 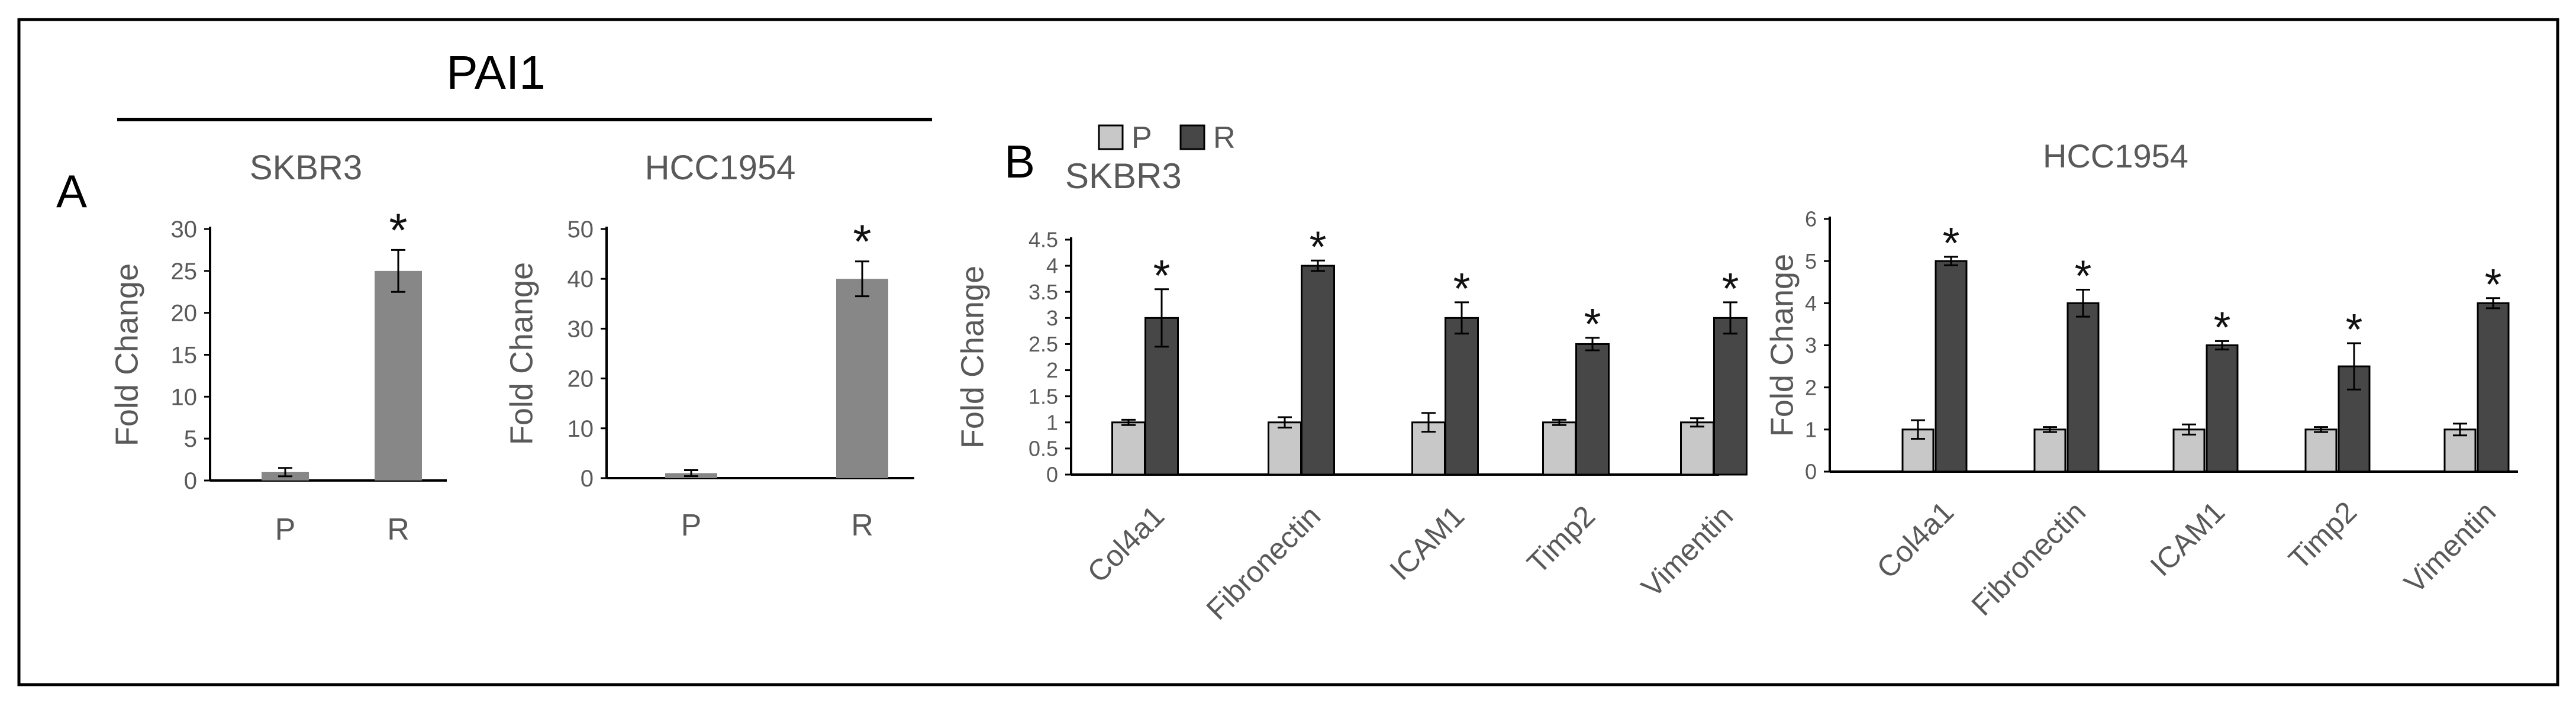 I want to click on bar-a1-R, so click(x=398, y=375).